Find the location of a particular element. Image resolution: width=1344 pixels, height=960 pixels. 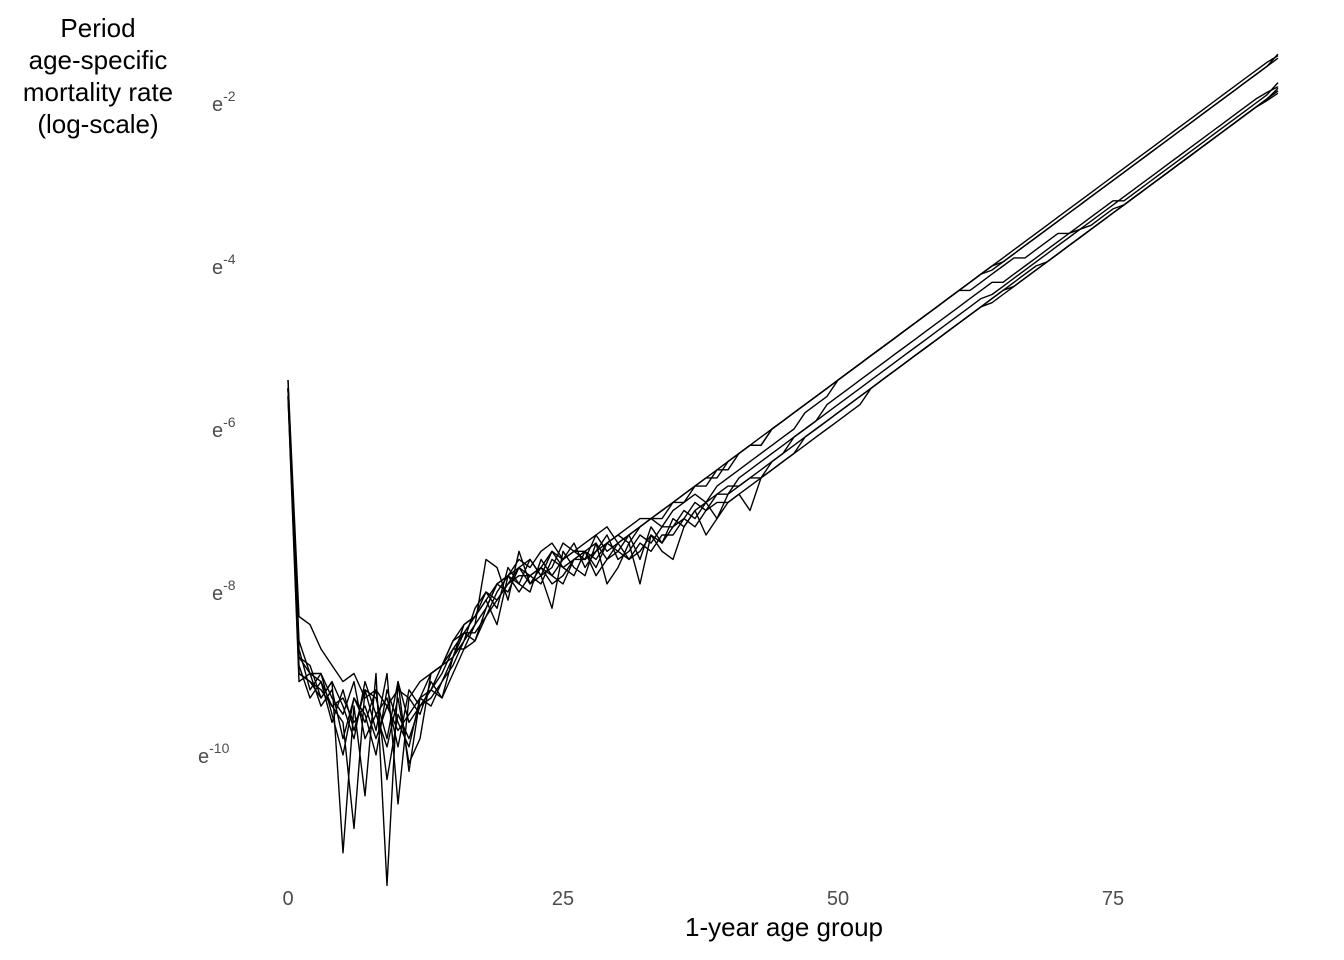

y-axis-title-line: age-specific is located at coordinates (98, 60).